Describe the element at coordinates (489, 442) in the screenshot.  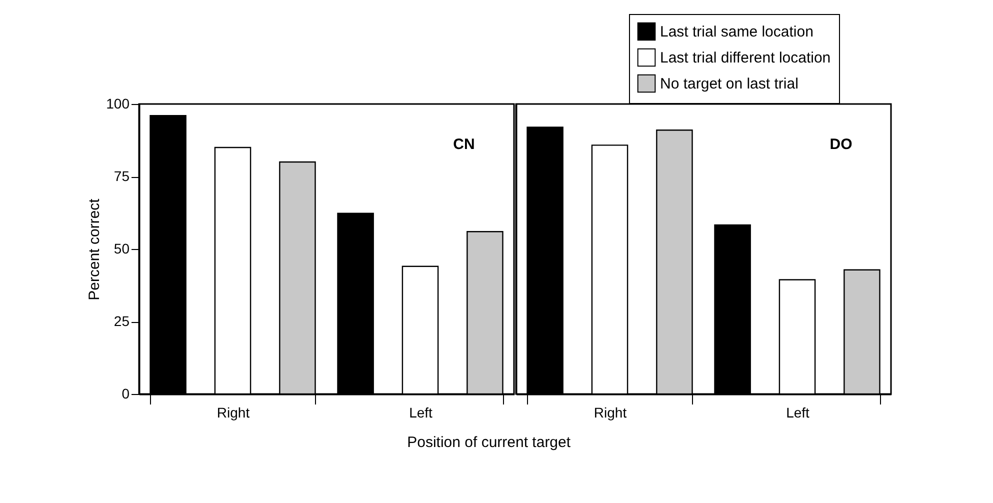
I see `x-axis-title: Position of current target` at that location.